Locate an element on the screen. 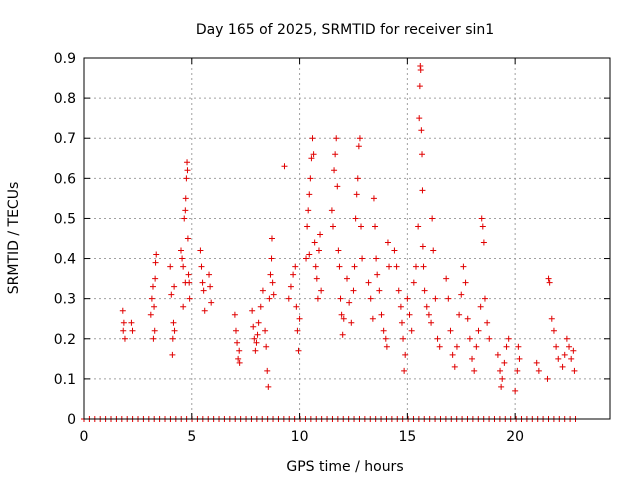  y-tick-label: 0.6 is located at coordinates (65, 179).